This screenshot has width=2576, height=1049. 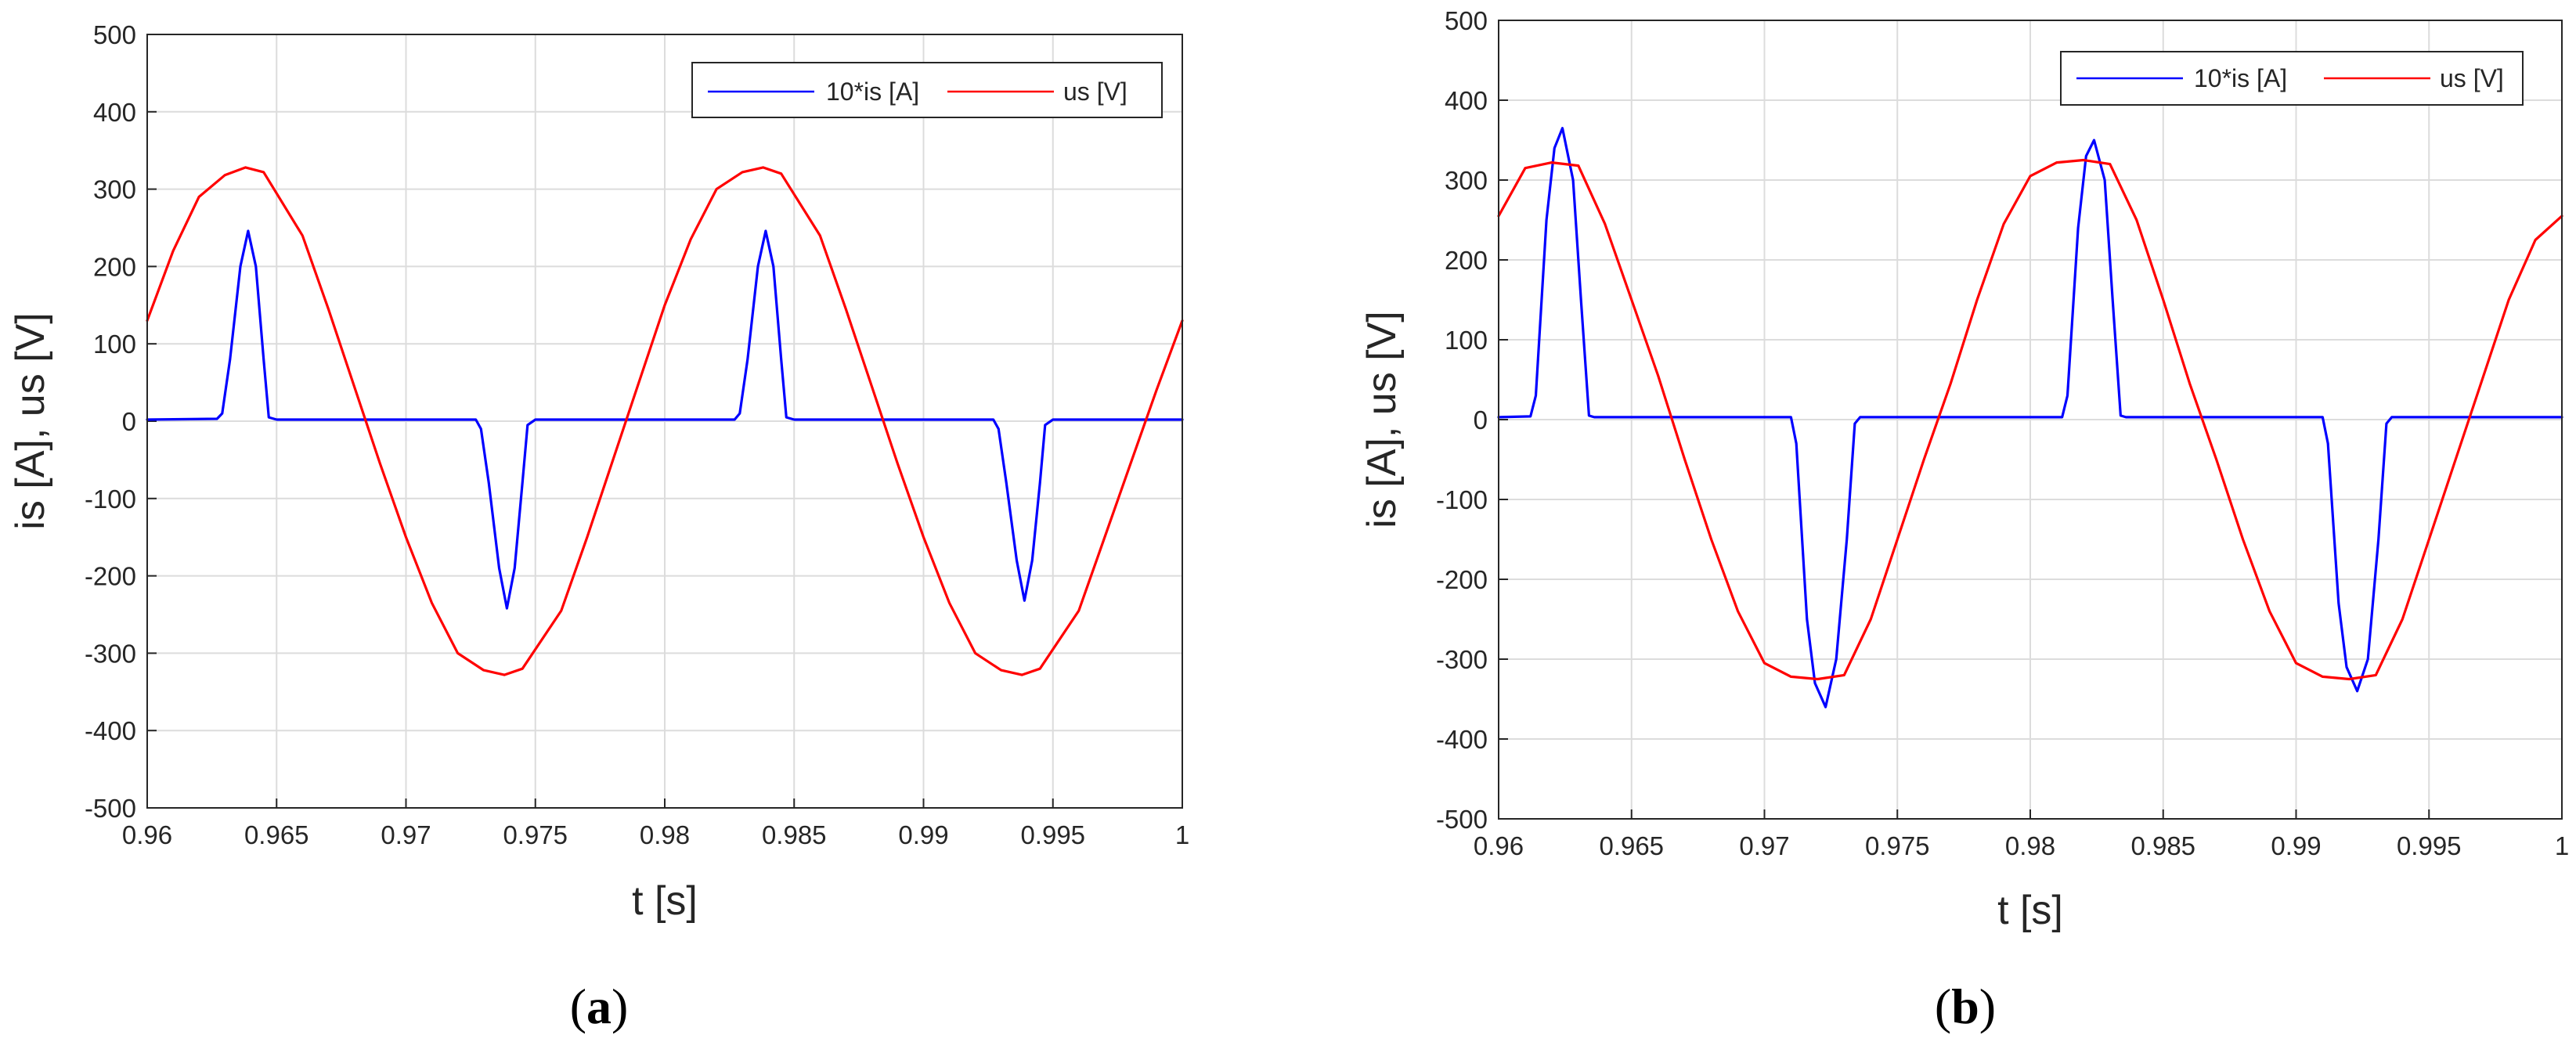 I want to click on panel-label-letter: b, so click(x=1965, y=1006).